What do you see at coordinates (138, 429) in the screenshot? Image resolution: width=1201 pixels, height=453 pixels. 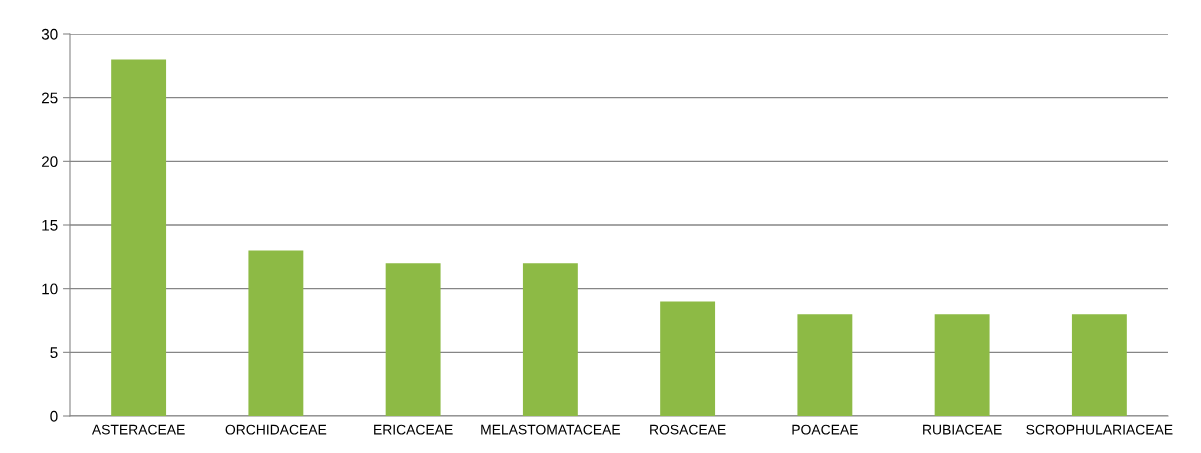 I see `x-tick-label: ASTERACEAE` at bounding box center [138, 429].